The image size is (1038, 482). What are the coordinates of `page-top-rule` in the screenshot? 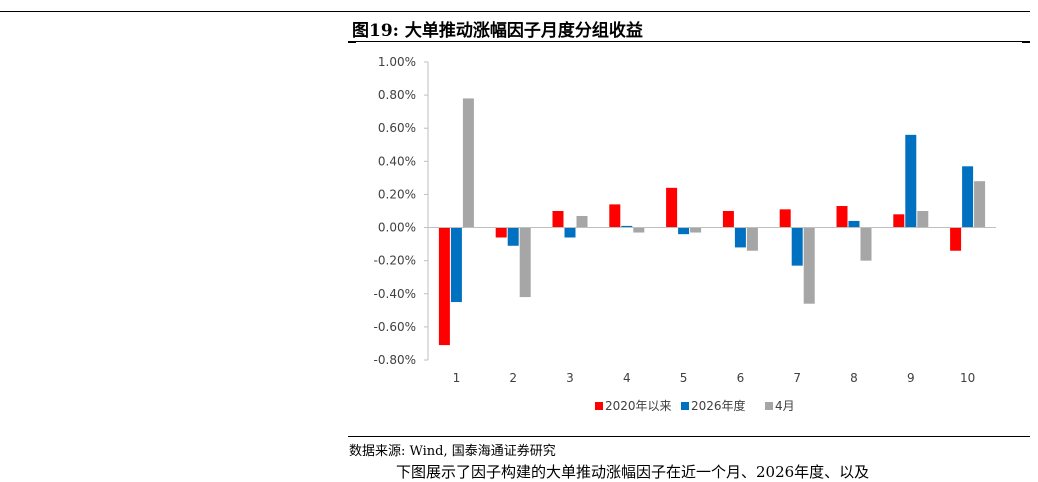 It's located at (515, 11).